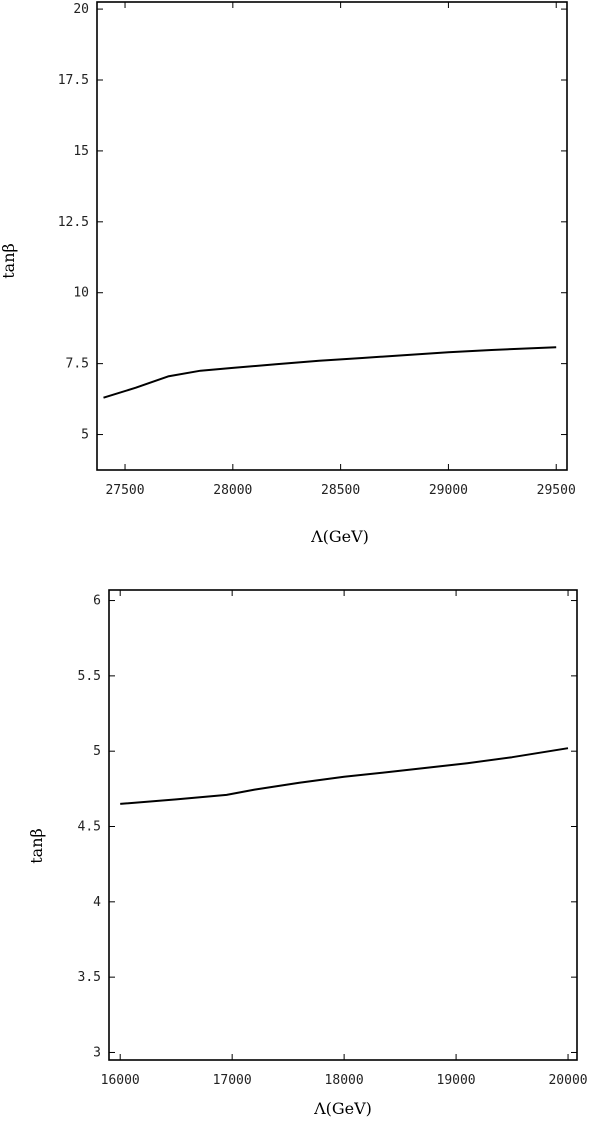  I want to click on y-tick-label: 4, so click(97, 902).